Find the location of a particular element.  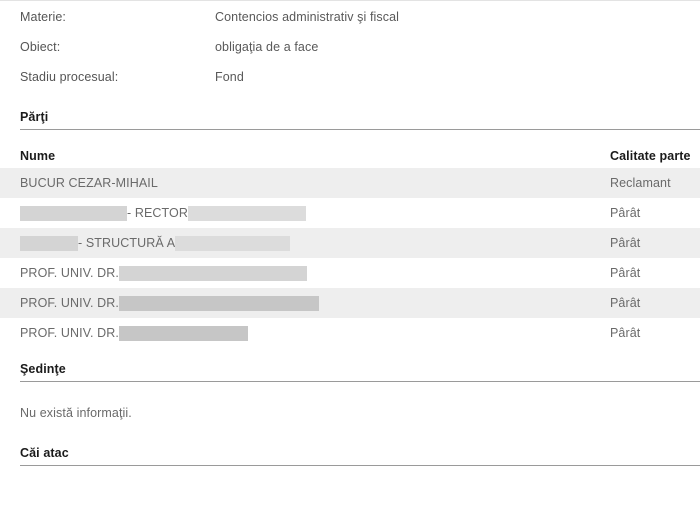

detail-value: Fond is located at coordinates (229, 77).